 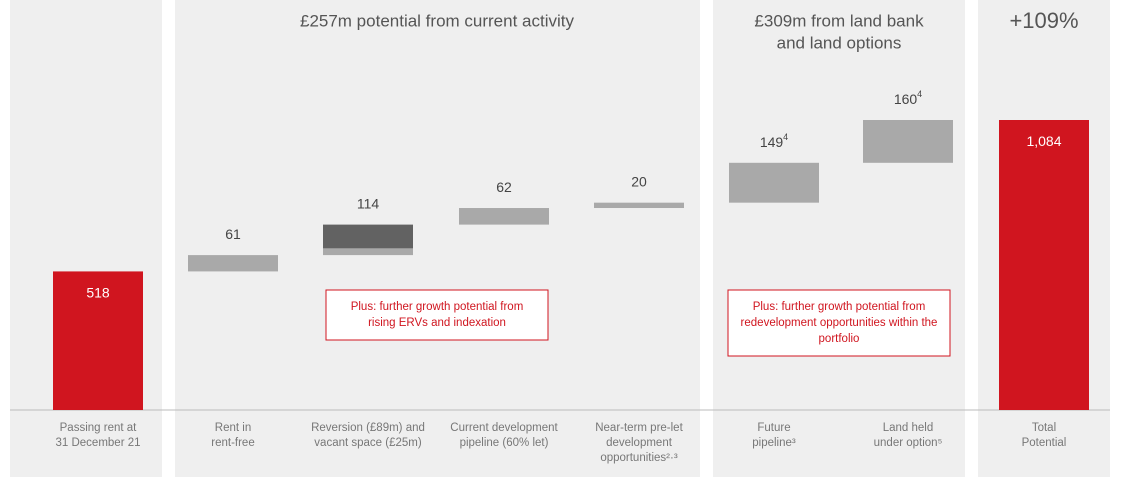 What do you see at coordinates (639, 428) in the screenshot?
I see `x-tick-label: Near-term pre-let` at bounding box center [639, 428].